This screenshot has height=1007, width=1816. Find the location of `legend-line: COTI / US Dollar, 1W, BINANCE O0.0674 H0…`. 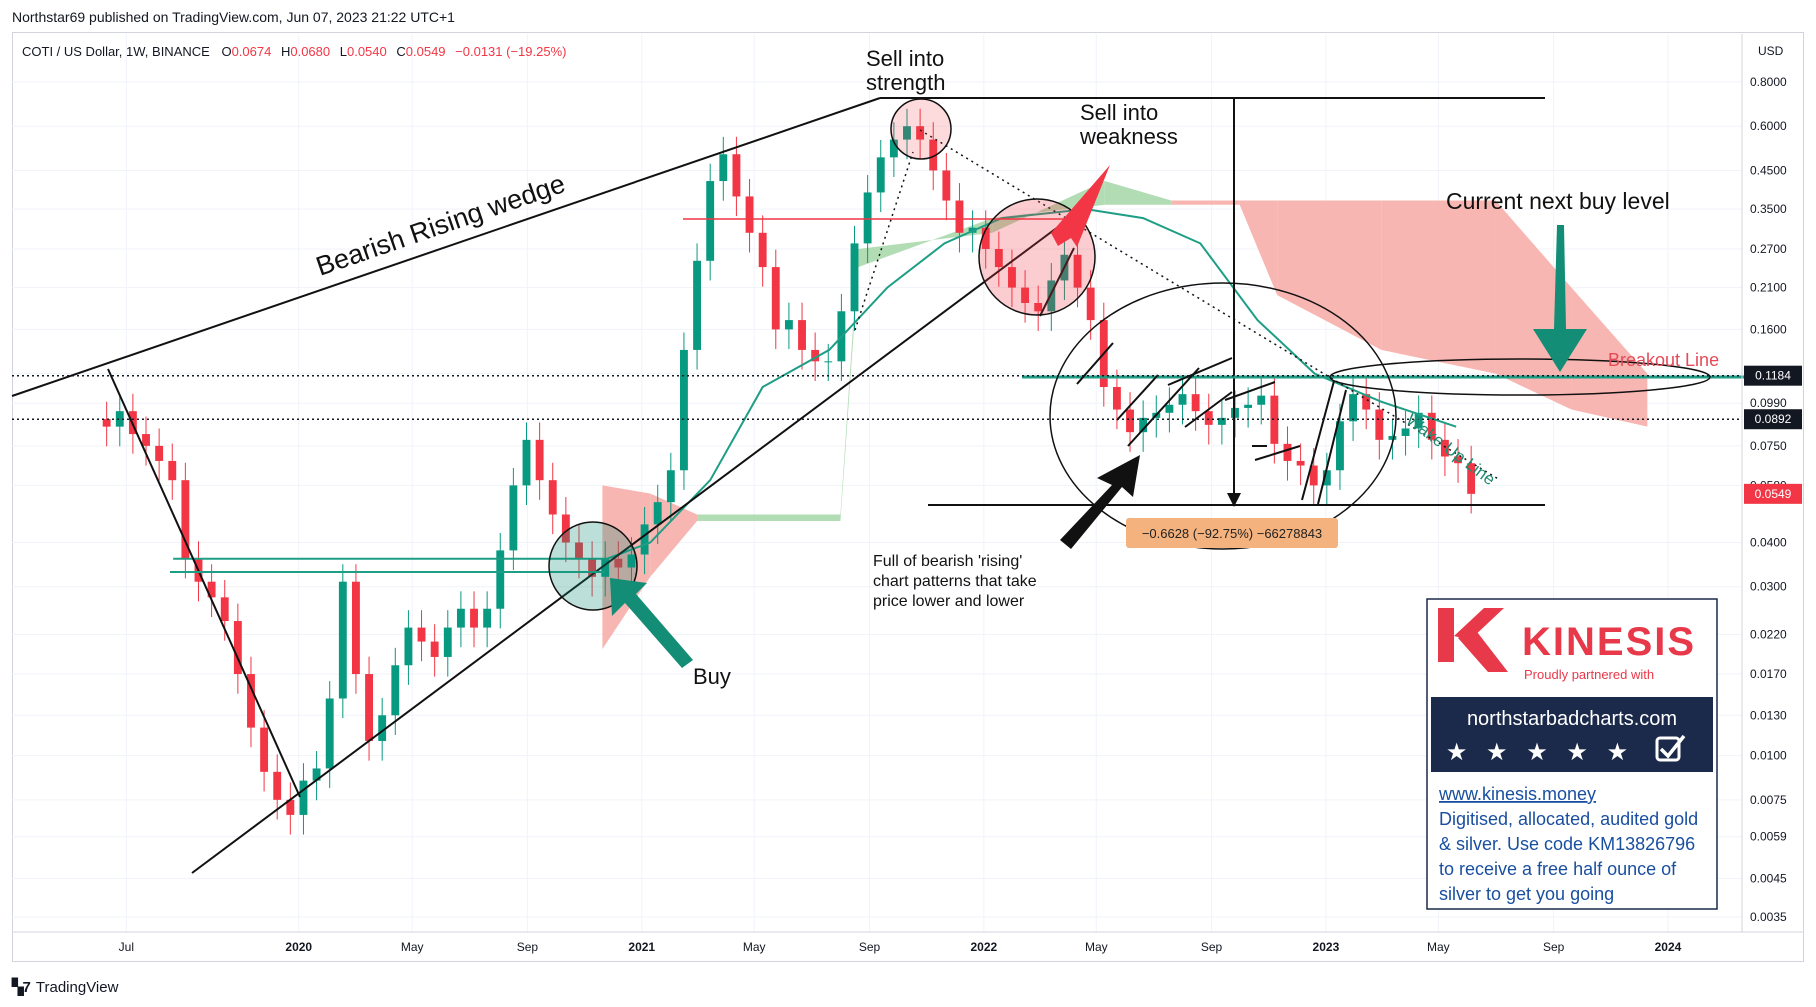

legend-line: COTI / US Dollar, 1W, BINANCE O0.0674 H0… is located at coordinates (294, 51).